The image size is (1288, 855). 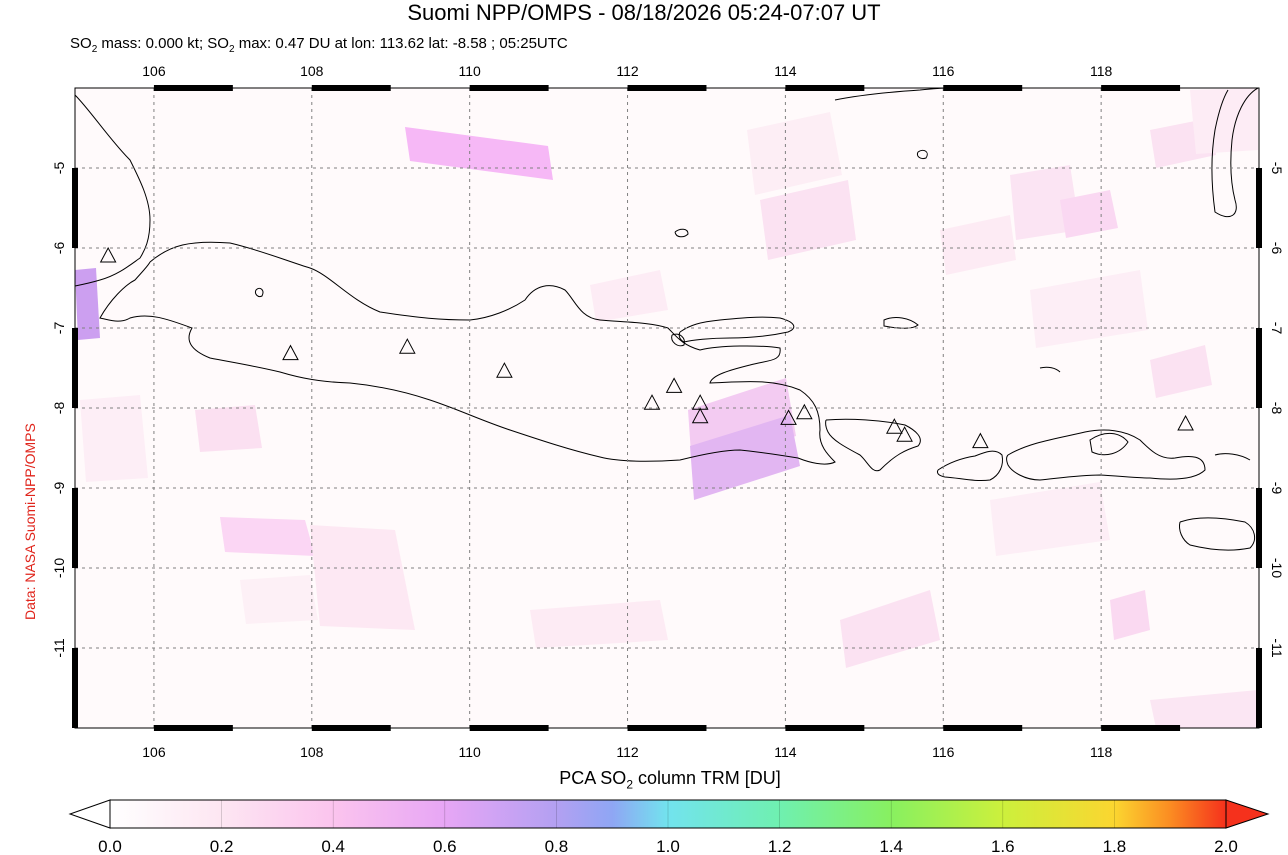 What do you see at coordinates (312, 71) in the screenshot?
I see `lon-tick-label-top: 108` at bounding box center [312, 71].